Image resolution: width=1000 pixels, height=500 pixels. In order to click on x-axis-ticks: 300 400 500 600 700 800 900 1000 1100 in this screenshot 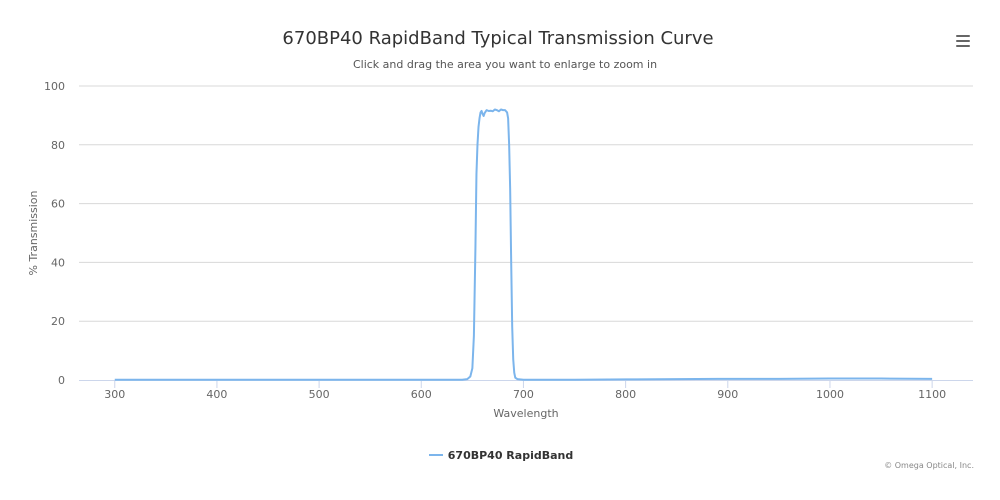, I will do `click(525, 390)`.